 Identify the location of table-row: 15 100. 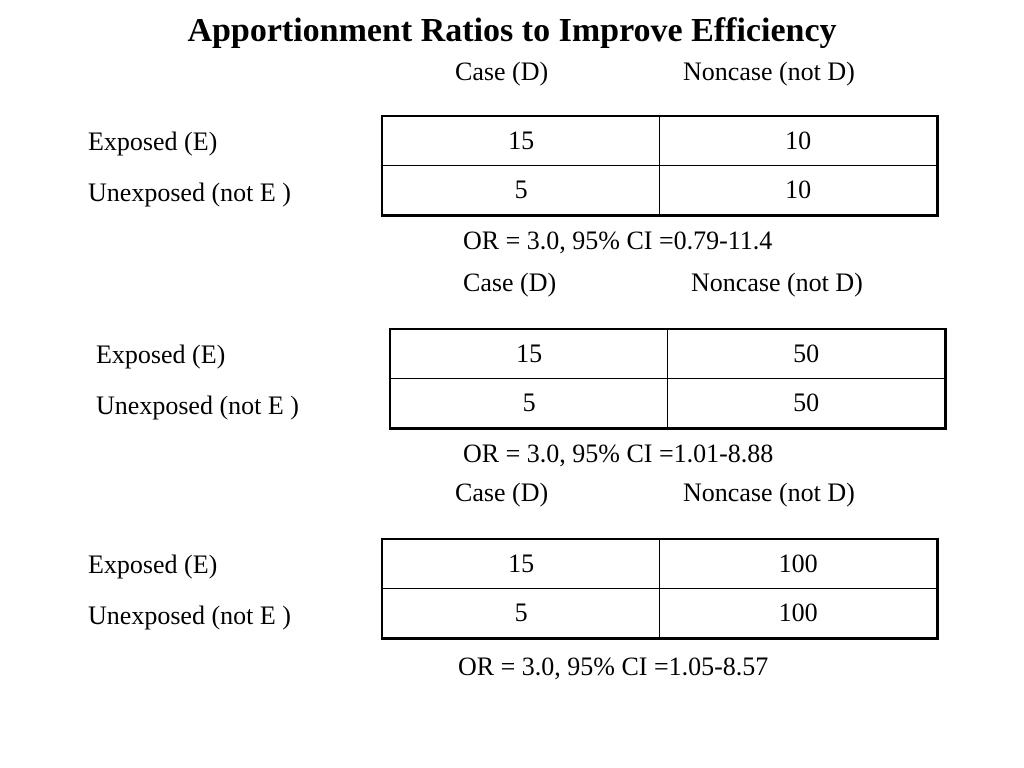
(660, 563).